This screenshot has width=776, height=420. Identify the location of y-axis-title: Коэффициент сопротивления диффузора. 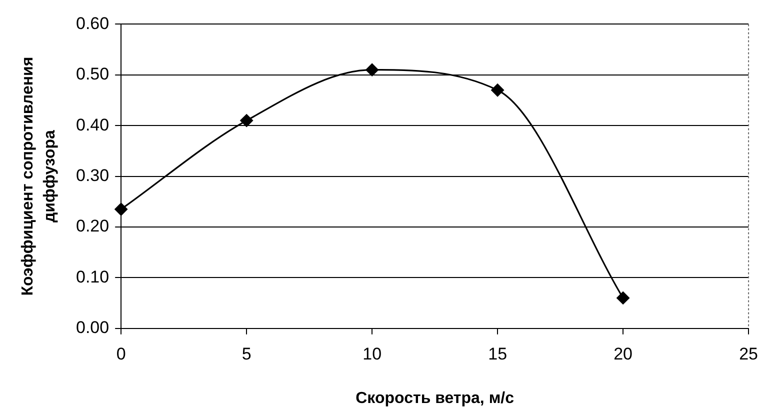
(38, 176).